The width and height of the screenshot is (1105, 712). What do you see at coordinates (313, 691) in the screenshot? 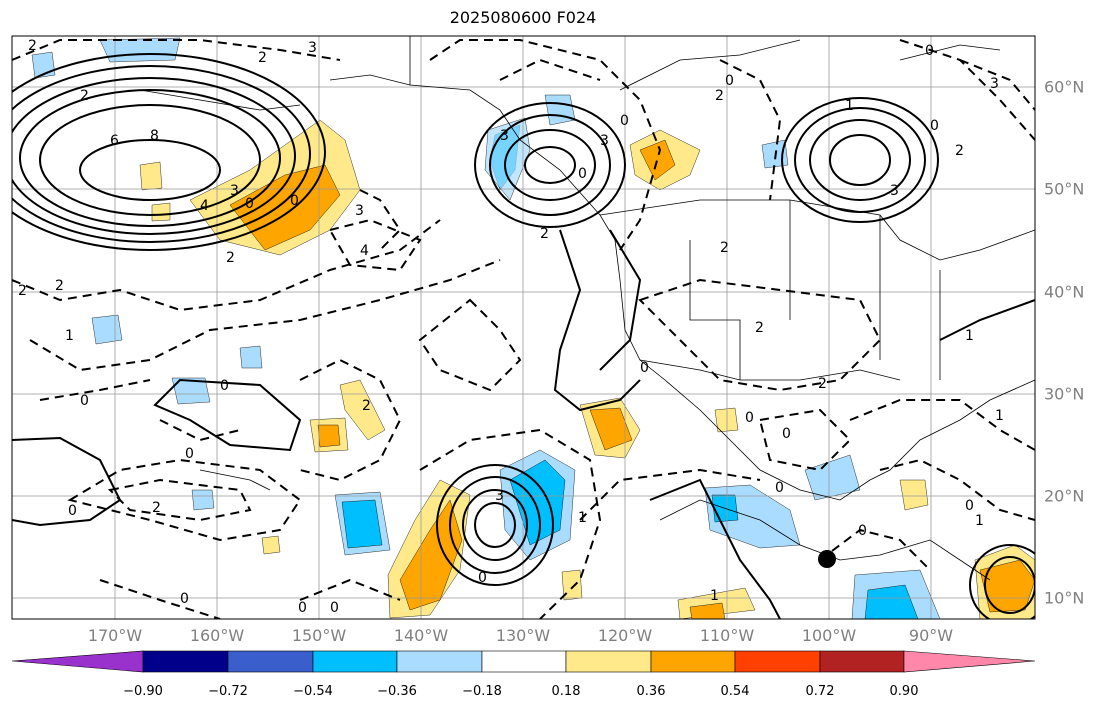
I see `colorbar-tick-label: −0.54` at bounding box center [313, 691].